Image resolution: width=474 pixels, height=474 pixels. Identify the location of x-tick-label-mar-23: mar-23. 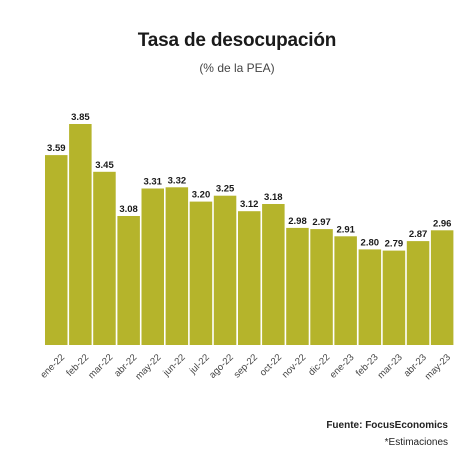
(390, 366).